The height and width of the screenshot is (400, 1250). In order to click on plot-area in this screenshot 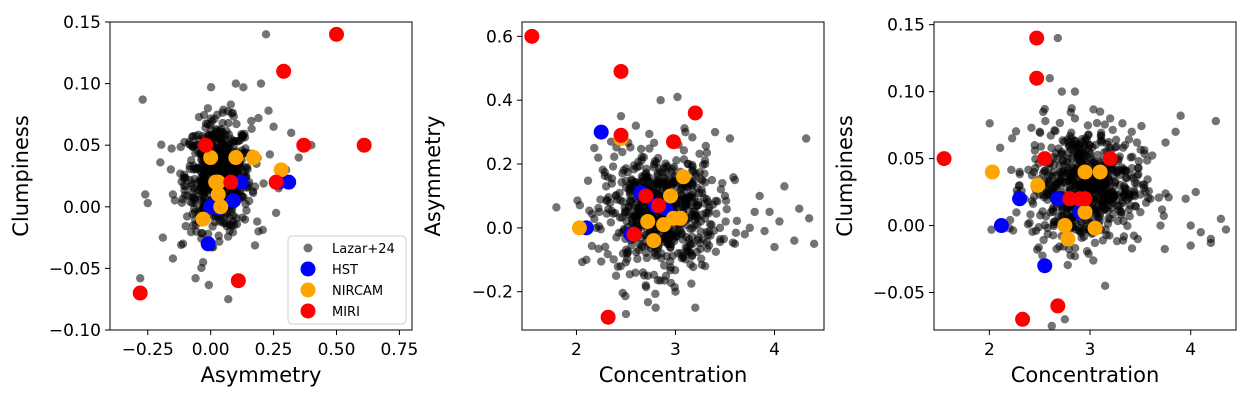, I will do `click(252, 165)`.